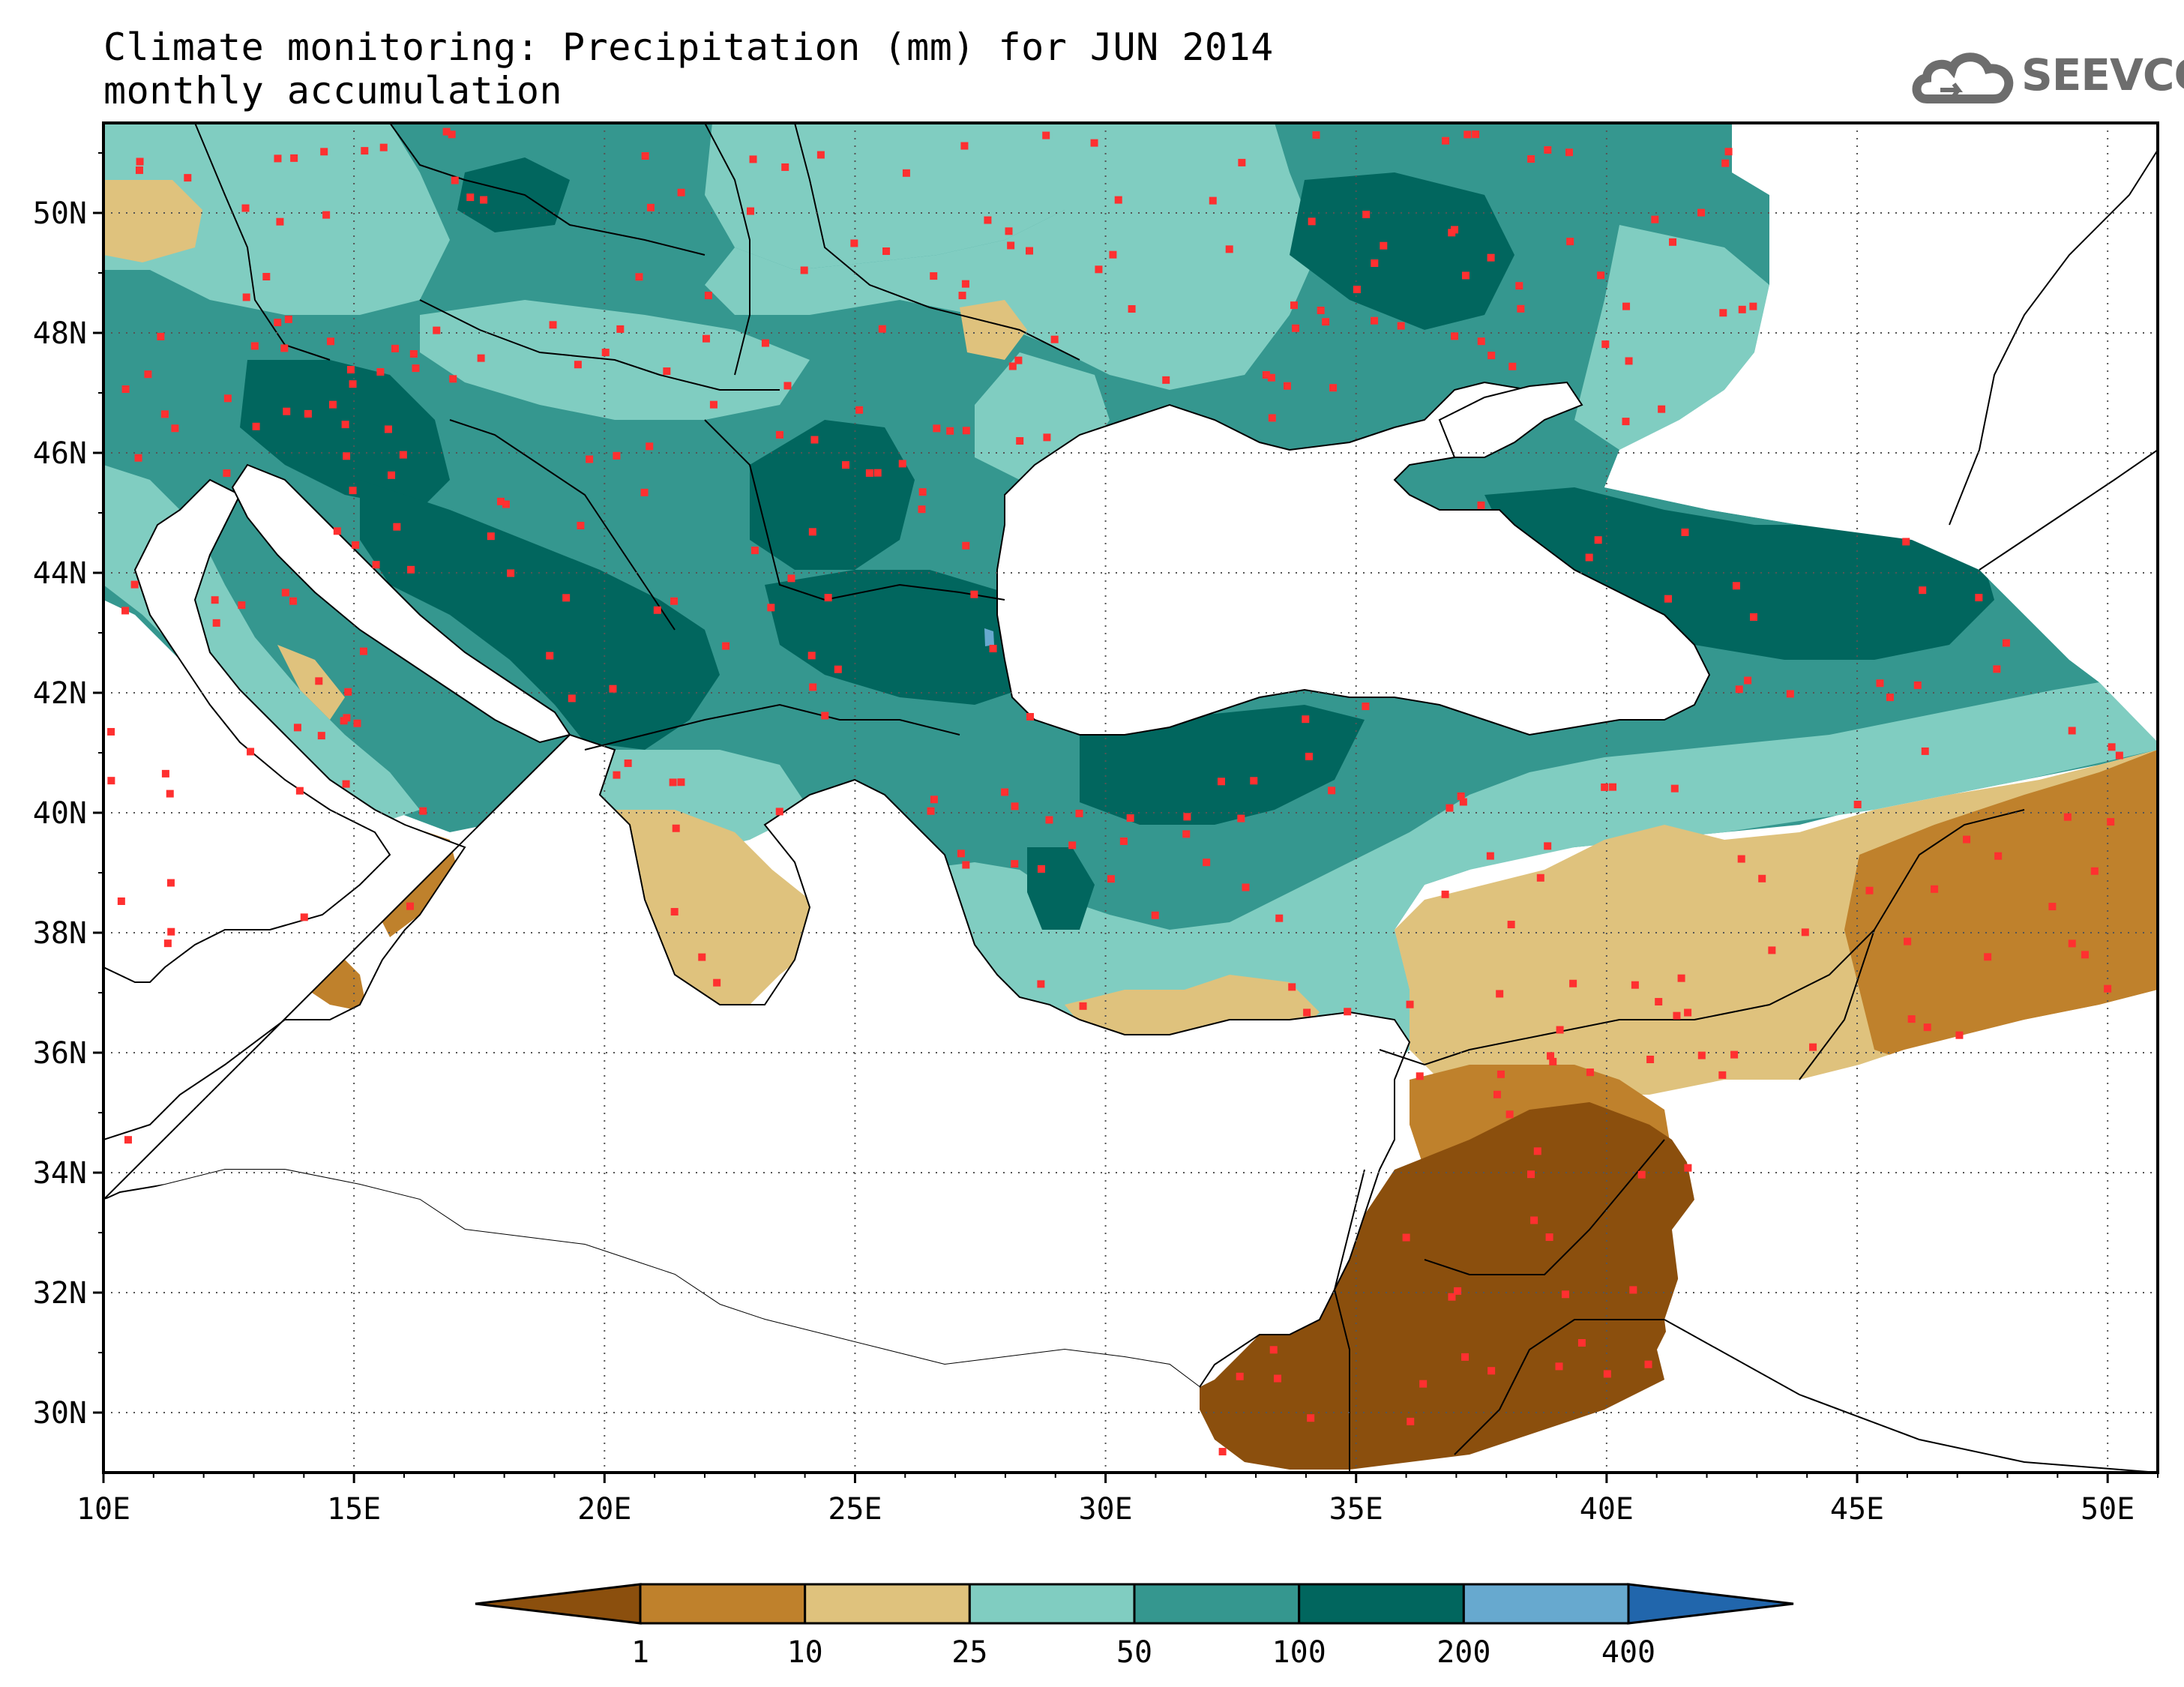 This screenshot has height=1687, width=2184. Describe the element at coordinates (723, 1604) in the screenshot. I see `legend-swatch` at that location.